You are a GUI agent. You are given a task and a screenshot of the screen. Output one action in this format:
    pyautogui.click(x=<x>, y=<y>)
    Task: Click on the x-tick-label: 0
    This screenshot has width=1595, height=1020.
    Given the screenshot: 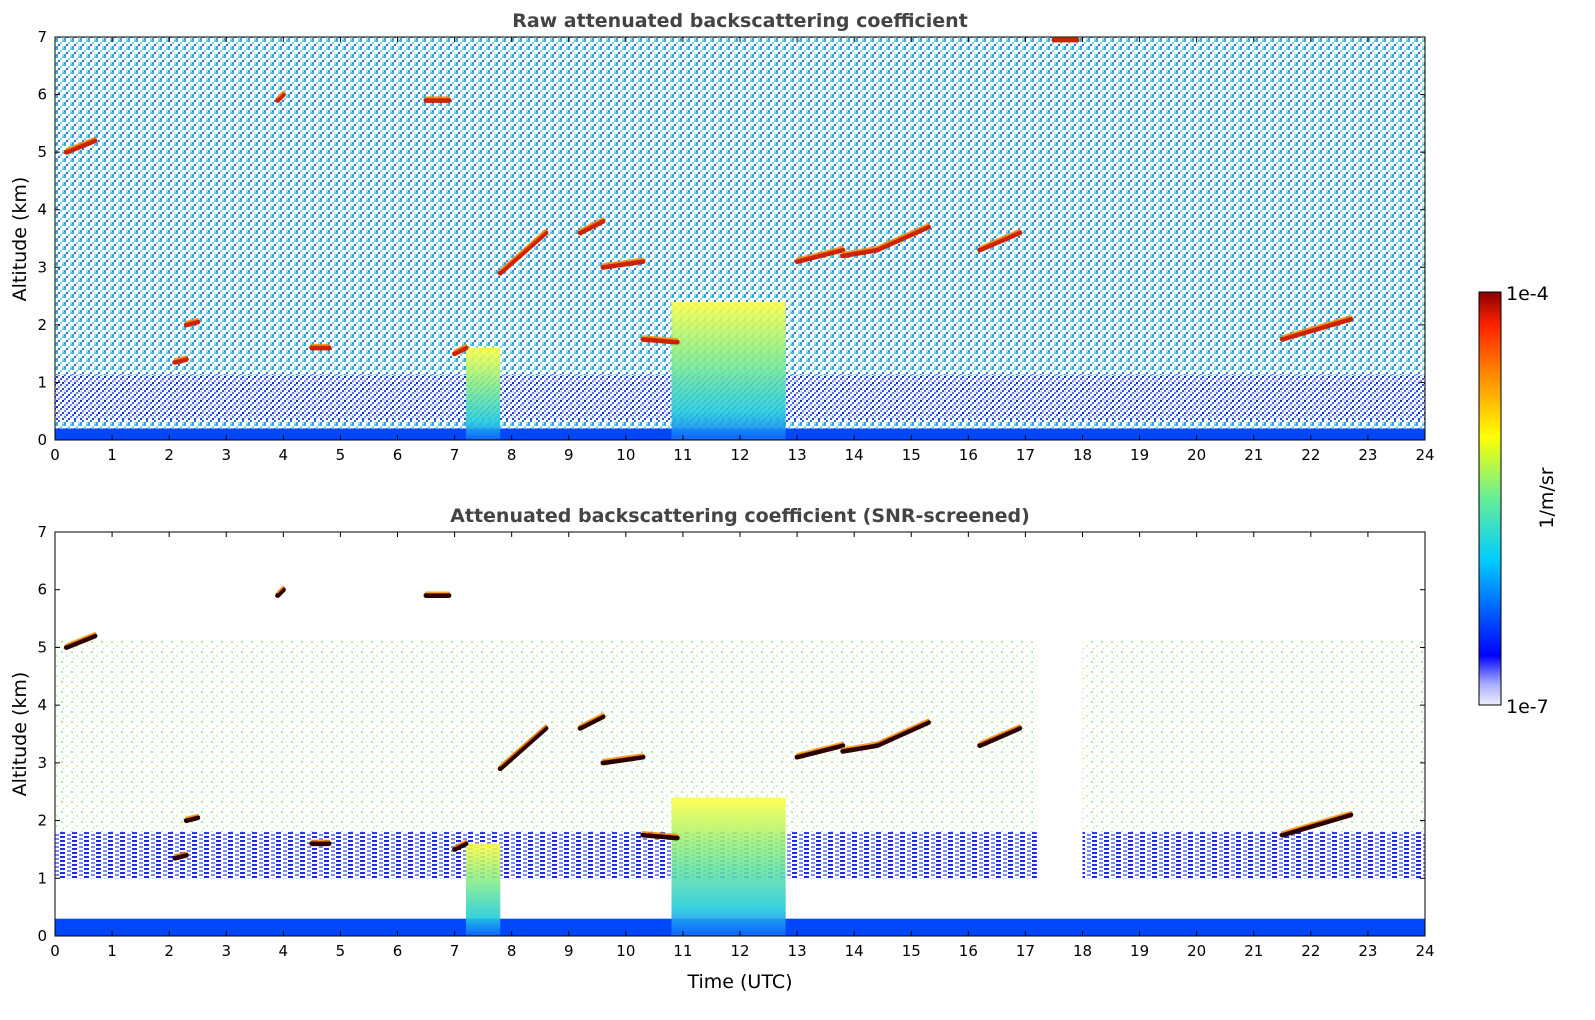 What is the action you would take?
    pyautogui.click(x=55, y=951)
    